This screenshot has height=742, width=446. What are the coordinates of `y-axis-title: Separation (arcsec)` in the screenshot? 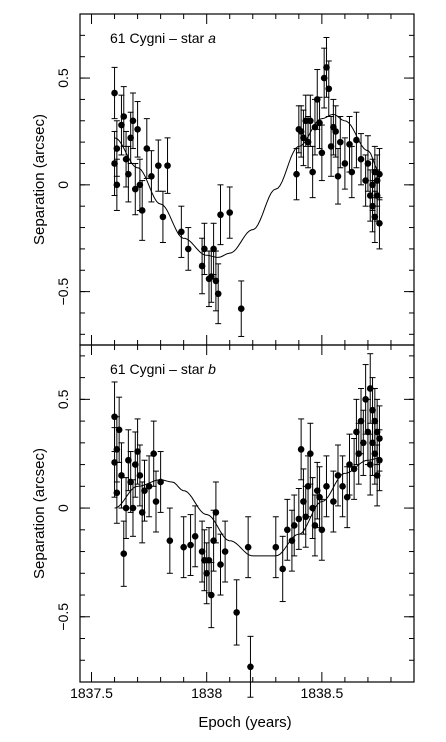 It's located at (39, 179).